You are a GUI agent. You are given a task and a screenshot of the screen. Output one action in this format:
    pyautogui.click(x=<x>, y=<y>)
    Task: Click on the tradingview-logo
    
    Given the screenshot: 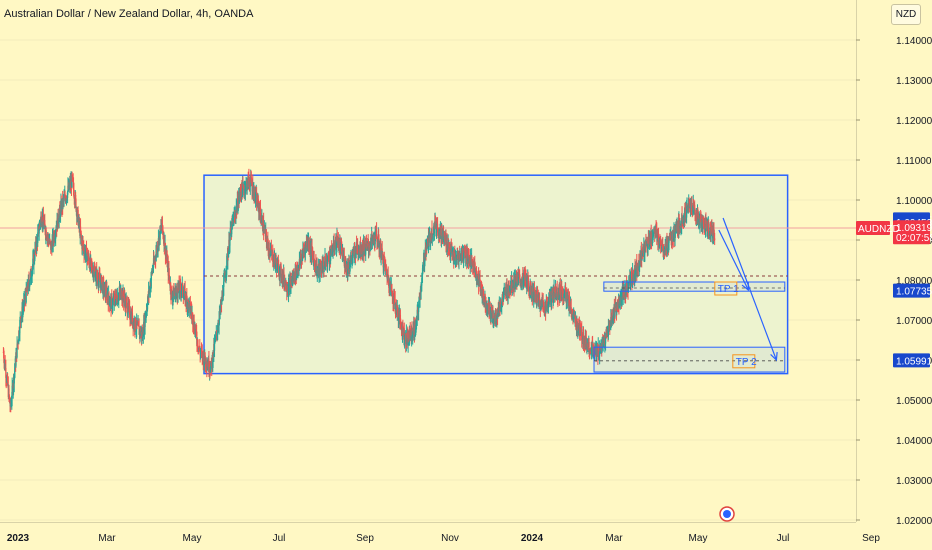 What is the action you would take?
    pyautogui.click(x=727, y=514)
    